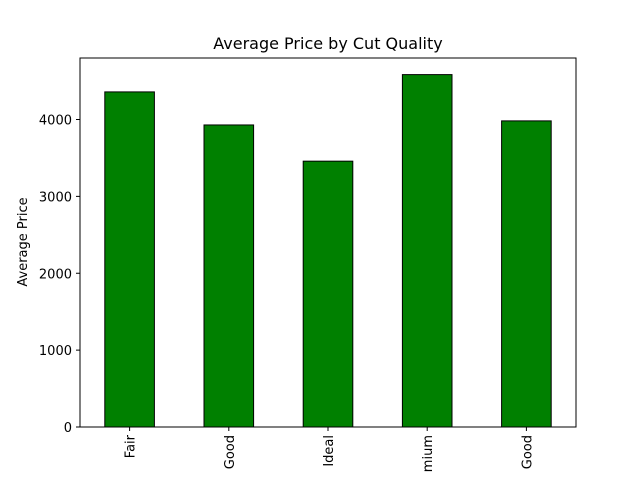  What do you see at coordinates (229, 276) in the screenshot?
I see `bar-good` at bounding box center [229, 276].